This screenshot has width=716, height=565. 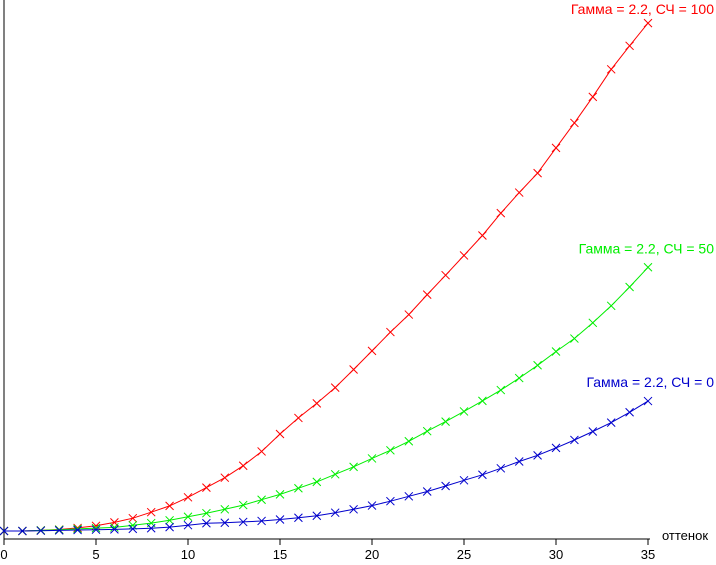 What do you see at coordinates (372, 554) in the screenshot?
I see `x-tick-label: 20` at bounding box center [372, 554].